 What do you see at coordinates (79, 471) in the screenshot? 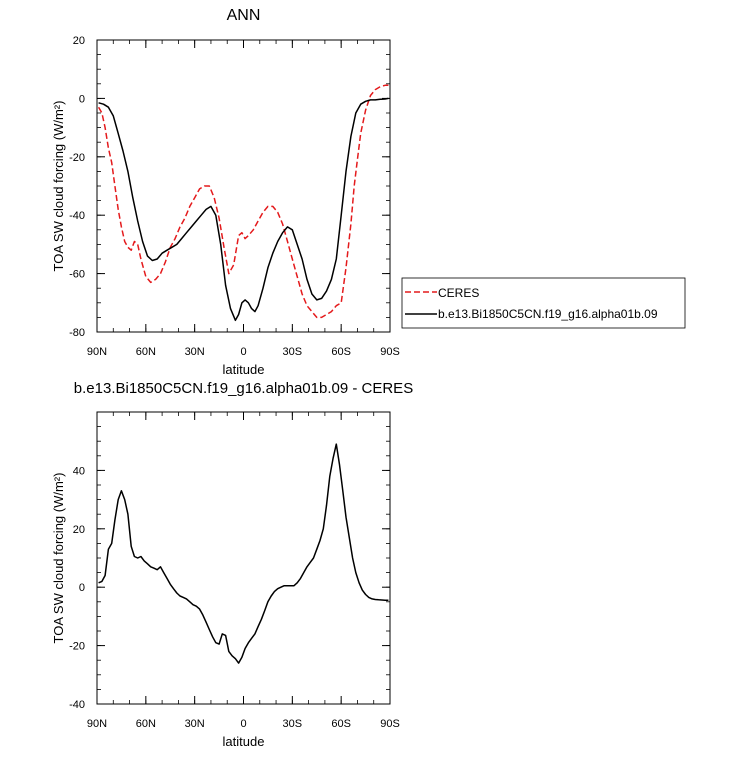
I see `bottom-y-tick-label: 40` at bounding box center [79, 471].